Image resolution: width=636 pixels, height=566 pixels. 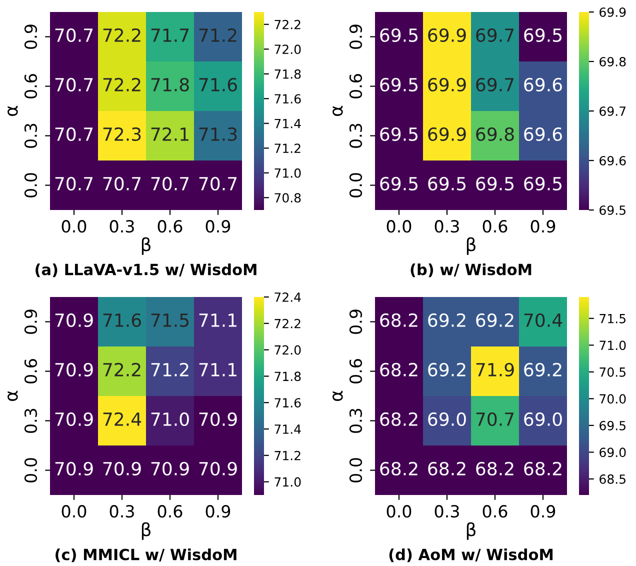 I want to click on color-bar-label: 72.2, so click(x=287, y=323).